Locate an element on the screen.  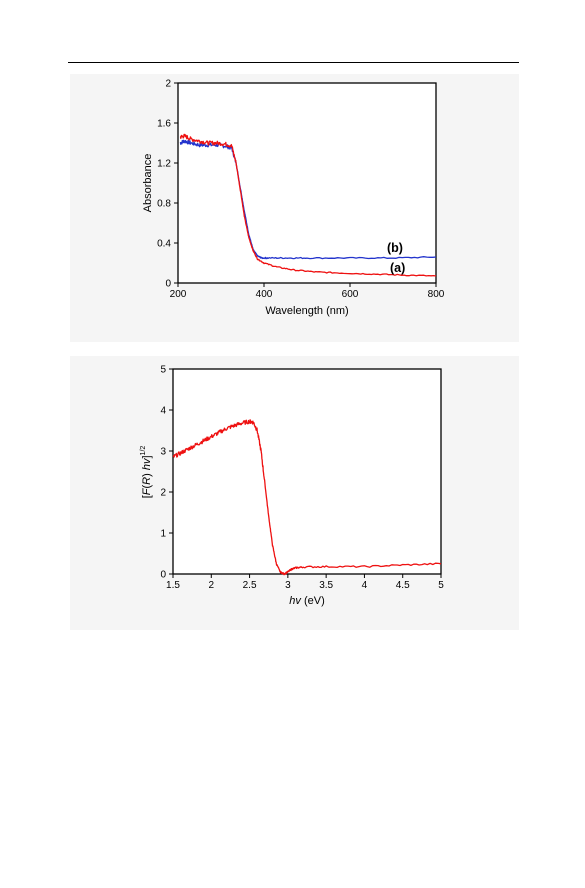
x-tick-label: 2 is located at coordinates (212, 585).